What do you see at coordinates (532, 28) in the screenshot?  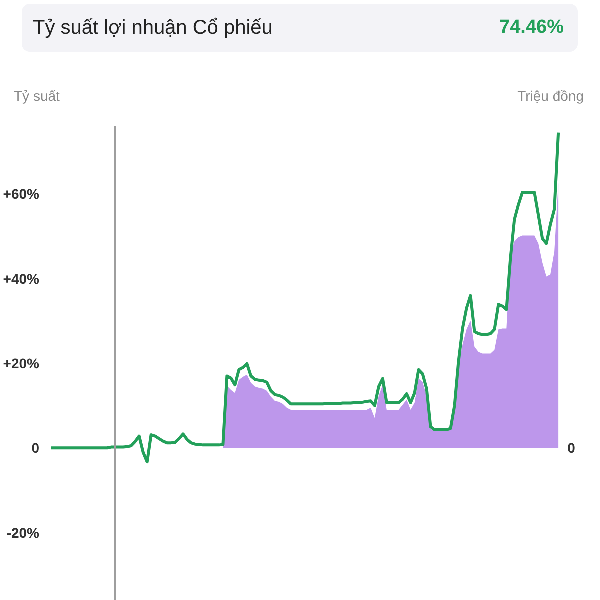 I see `text: 74.46%` at bounding box center [532, 28].